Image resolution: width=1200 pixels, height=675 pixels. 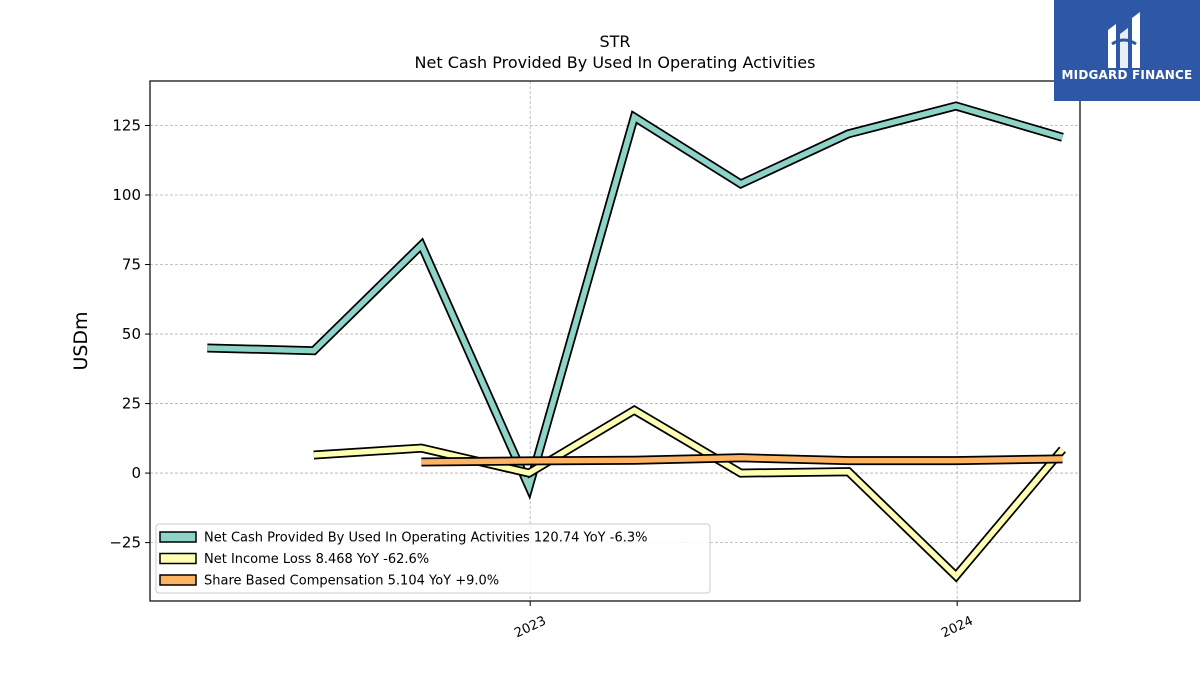 I want to click on y-tick-label: 50, so click(x=131, y=334).